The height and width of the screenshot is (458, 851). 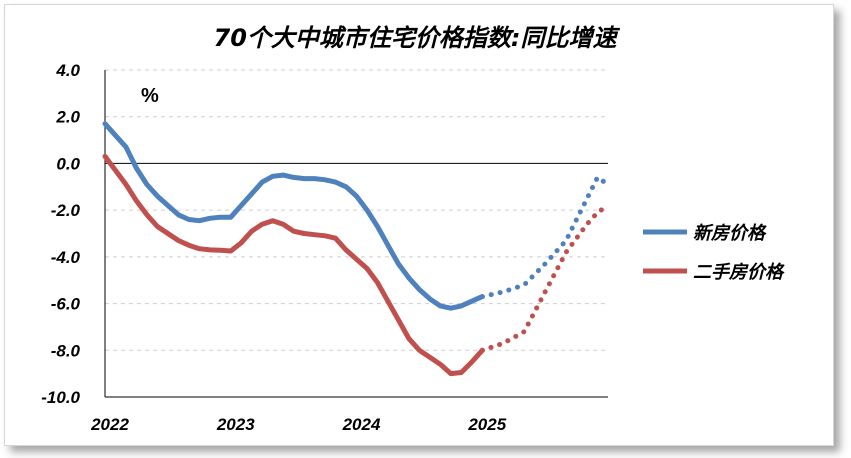 I want to click on y-tick-label: -4.0, so click(x=66, y=257).